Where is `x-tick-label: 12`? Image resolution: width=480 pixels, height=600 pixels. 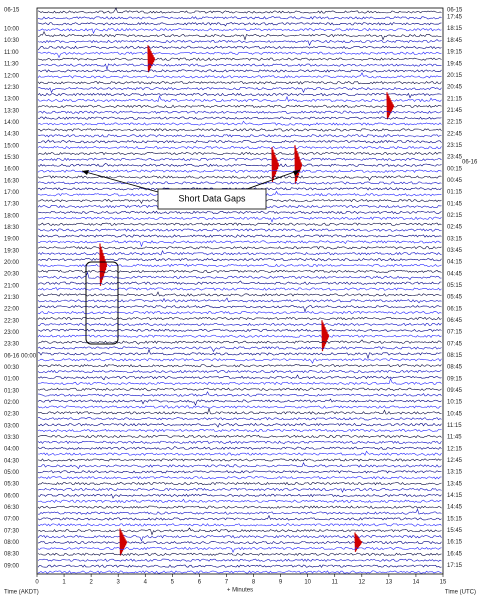
x-tick-label: 12 is located at coordinates (361, 583).